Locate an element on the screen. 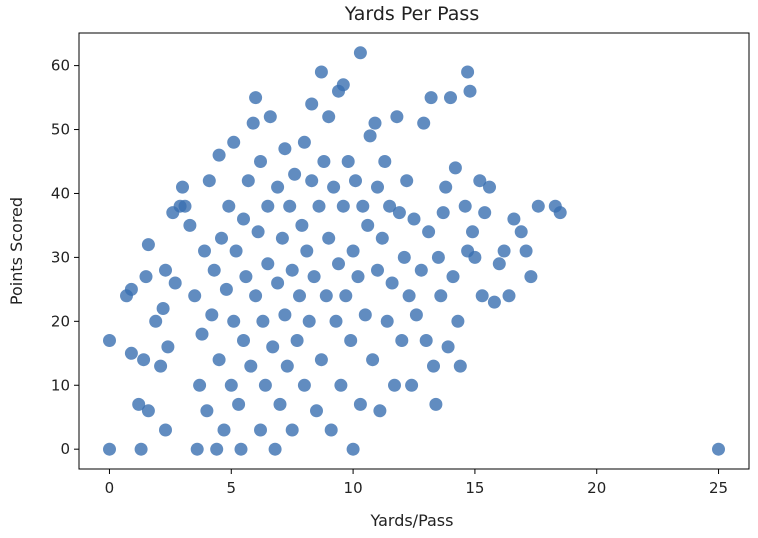  x-axis: 0 5 10 15 20 25 is located at coordinates (416, 483).